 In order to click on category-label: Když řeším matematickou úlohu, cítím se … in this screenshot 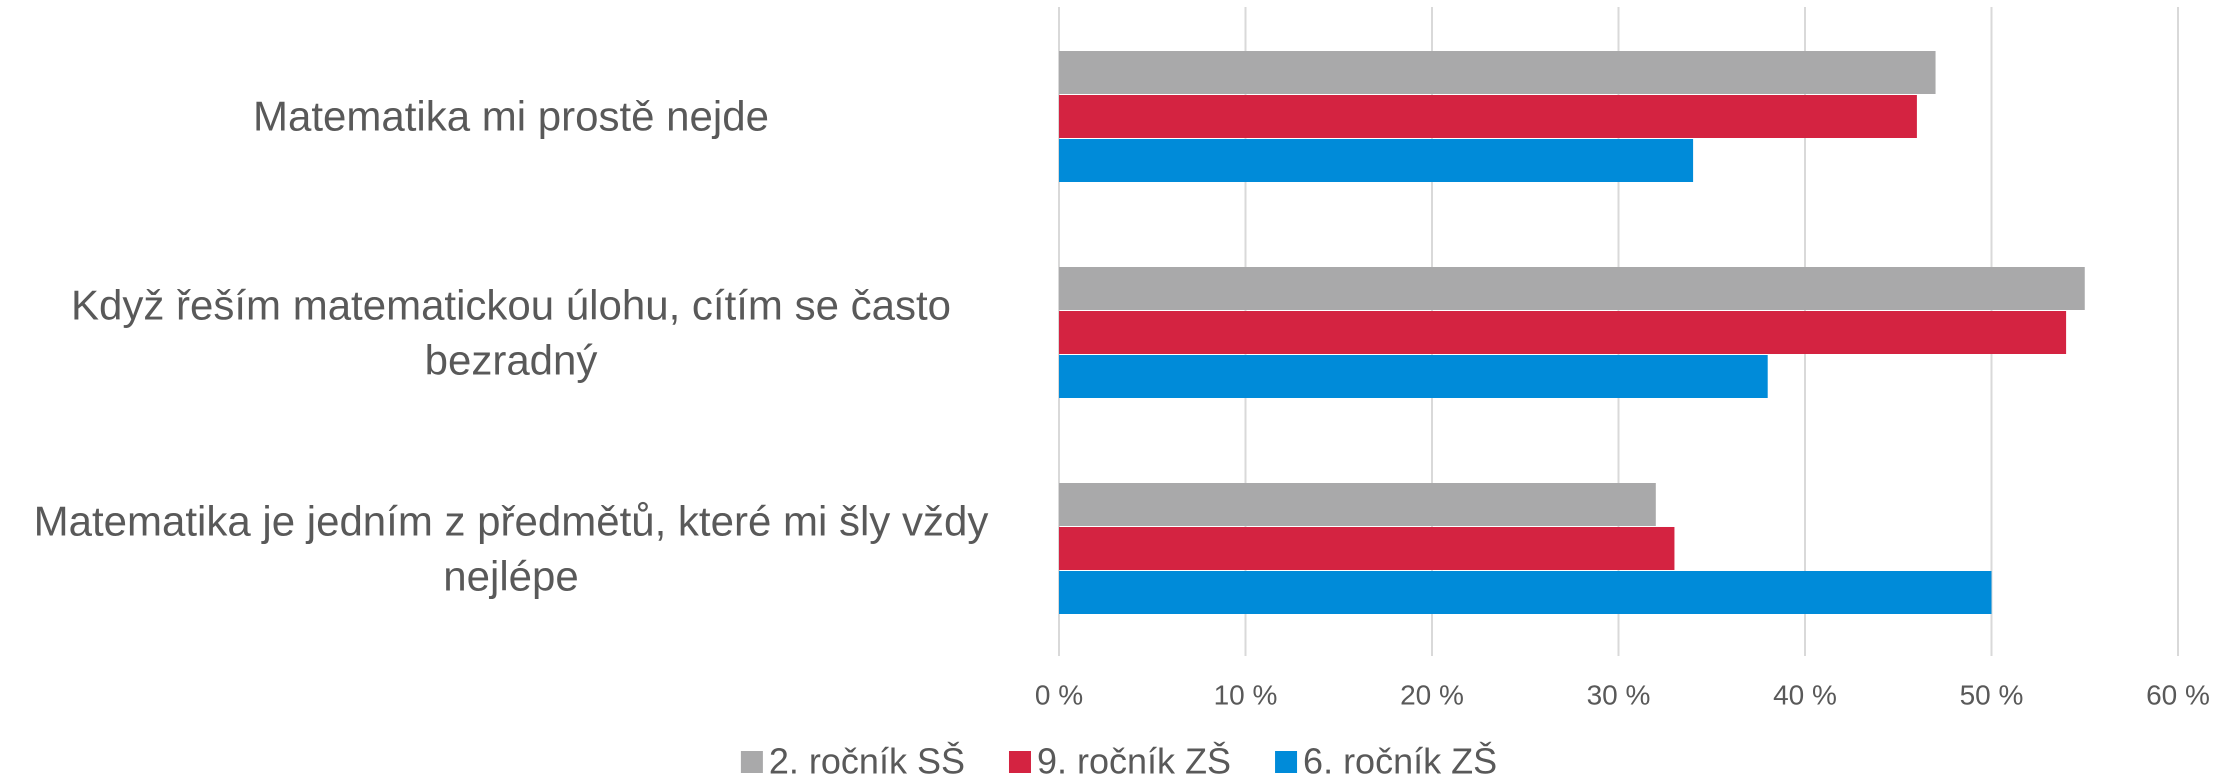, I will do `click(511, 332)`.